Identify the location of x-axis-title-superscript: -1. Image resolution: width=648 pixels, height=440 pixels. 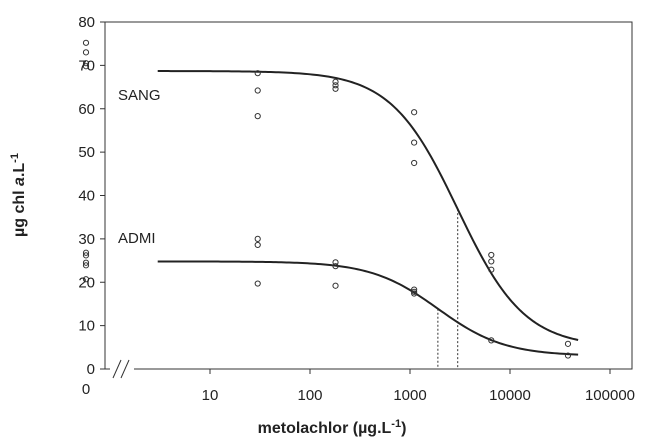
(396, 424).